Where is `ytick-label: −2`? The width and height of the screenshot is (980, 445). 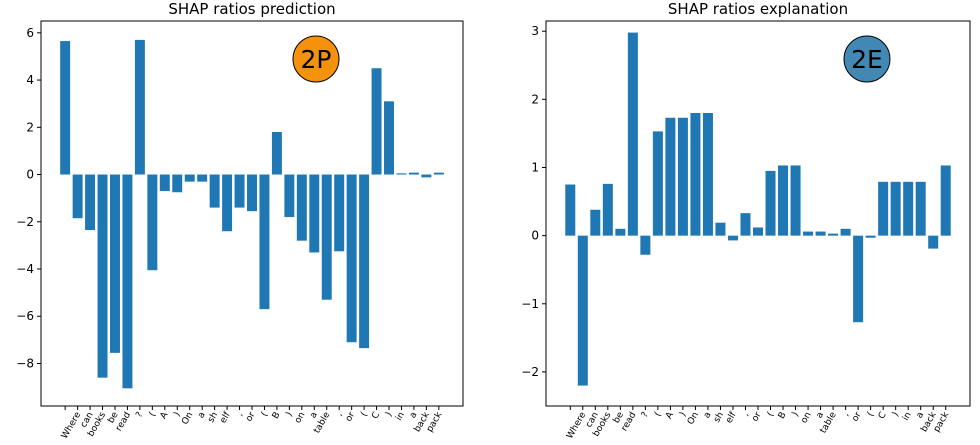 ytick-label: −2 is located at coordinates (25, 222).